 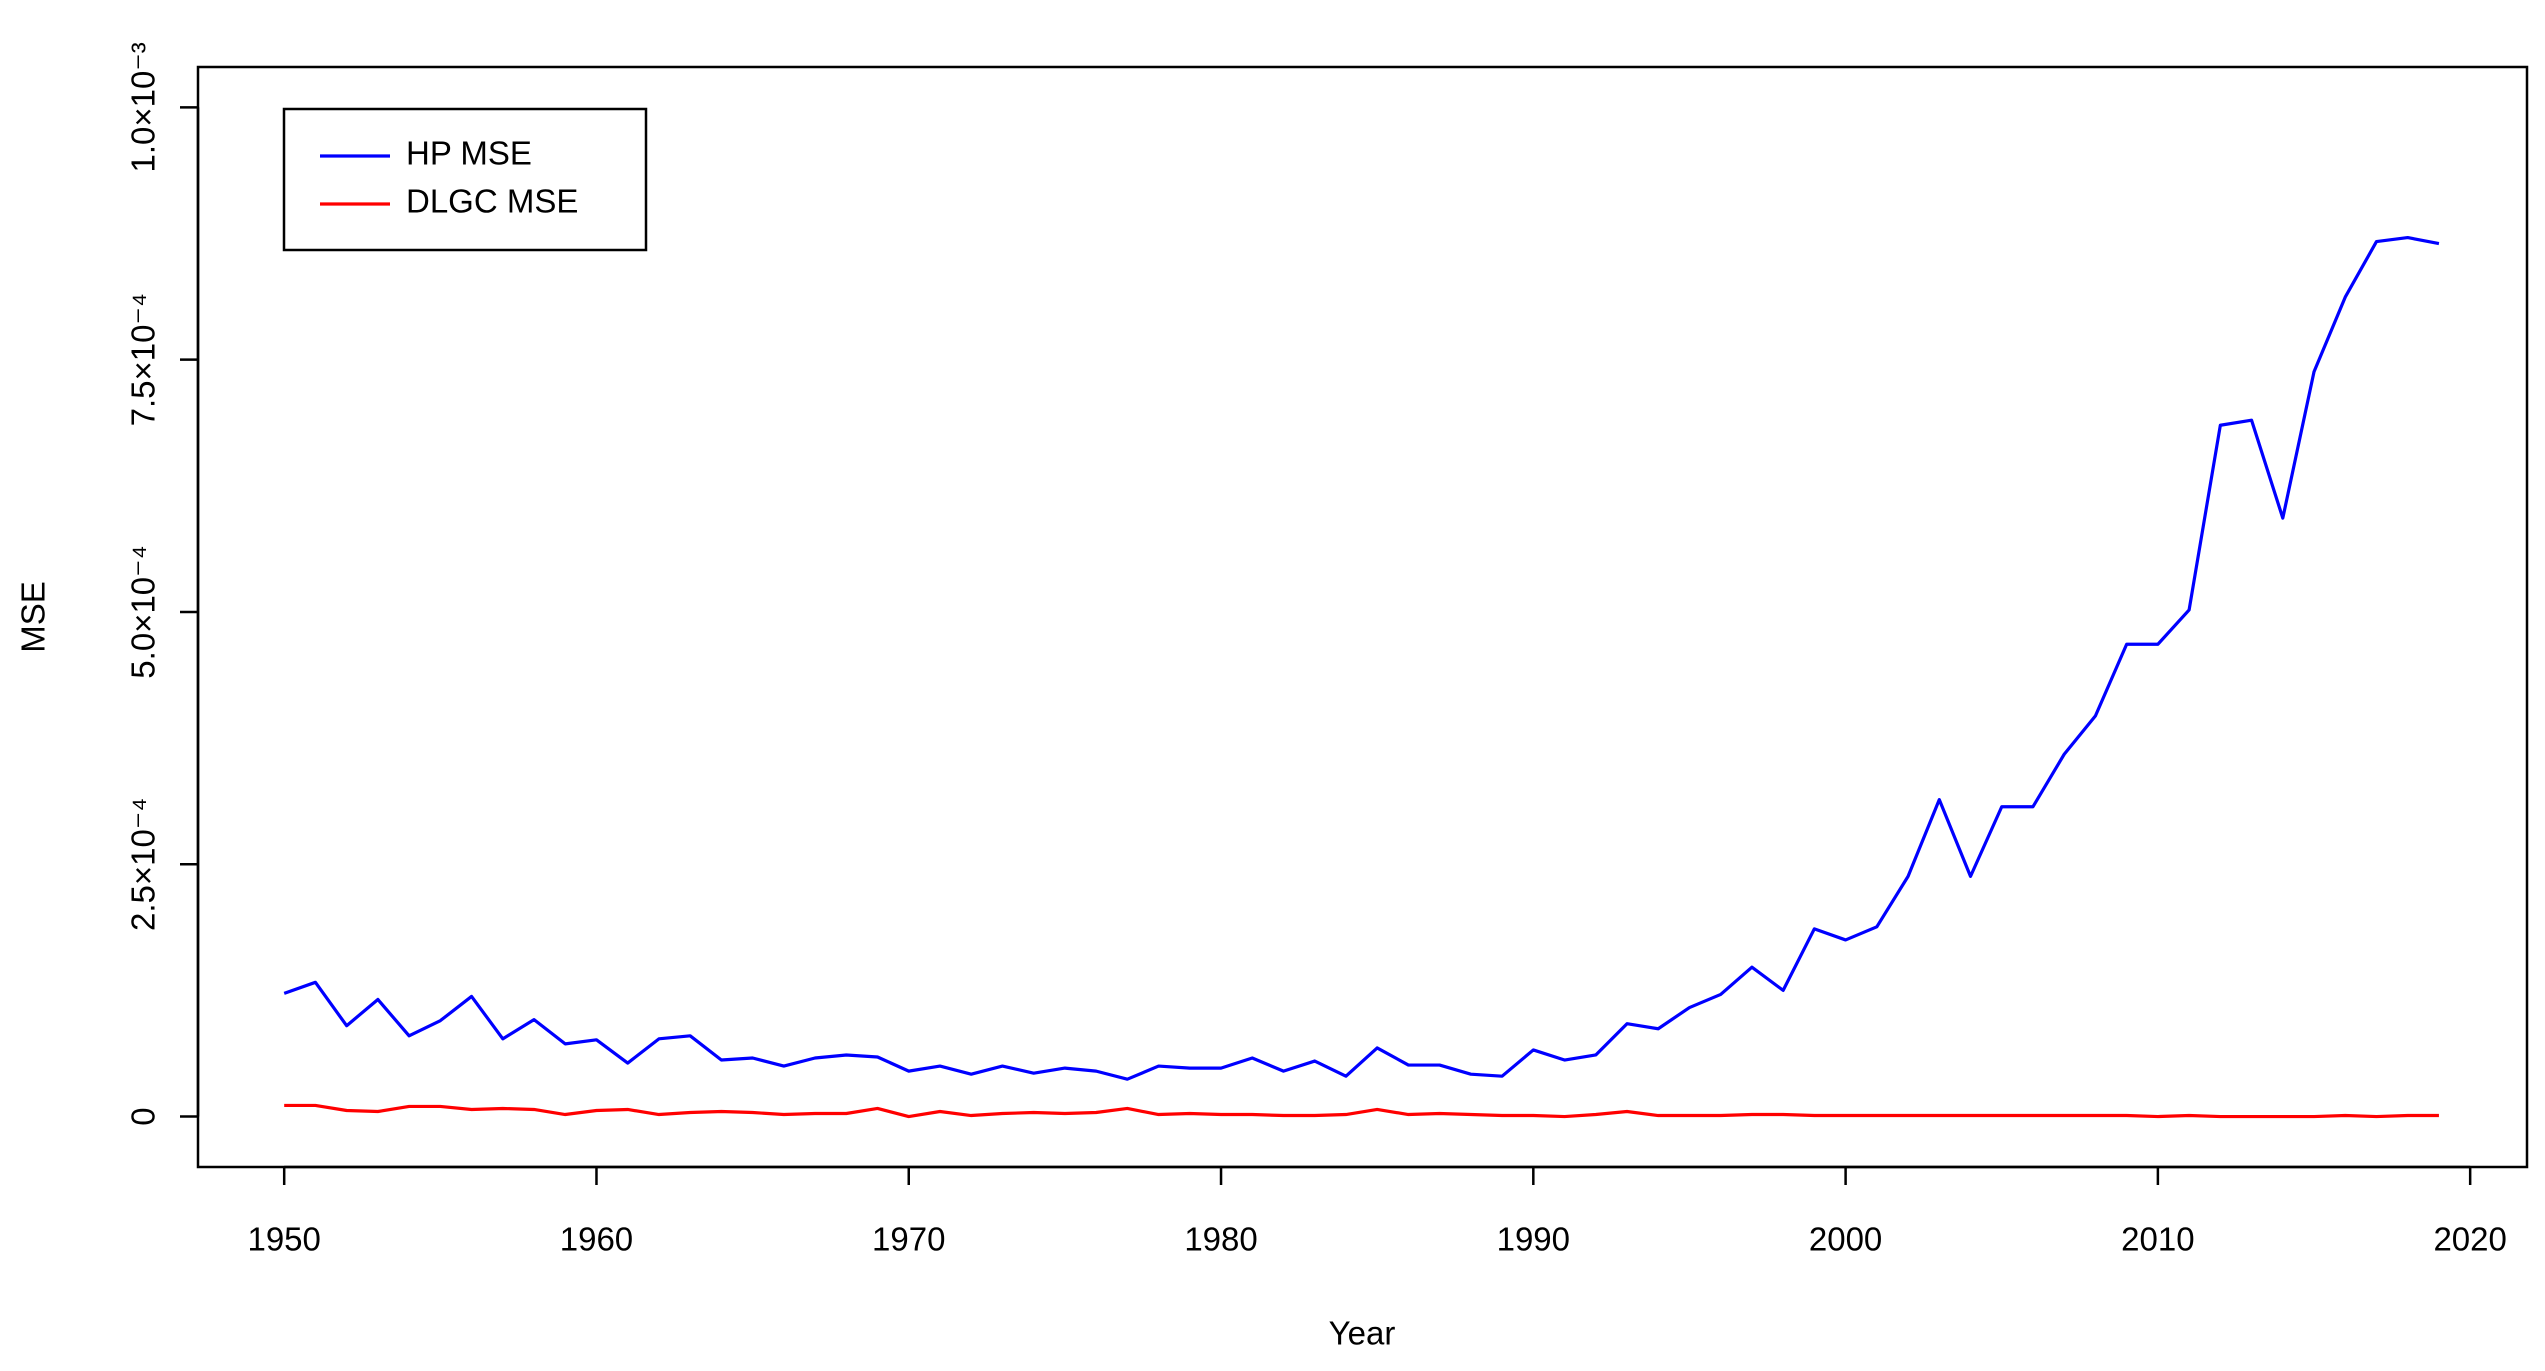 What do you see at coordinates (465, 179) in the screenshot?
I see `legend-box` at bounding box center [465, 179].